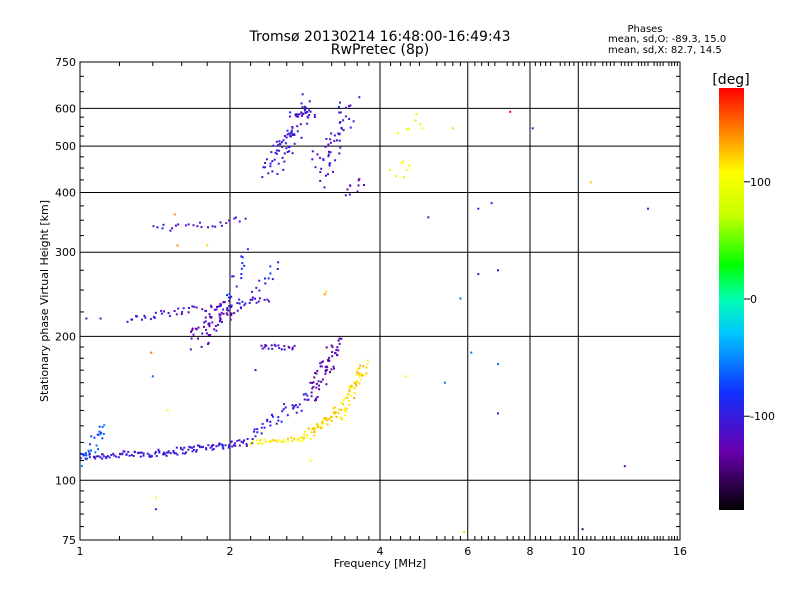  What do you see at coordinates (665, 50) in the screenshot?
I see `stats-x-mode: mean, sd,X: 82.7, 14.5` at bounding box center [665, 50].